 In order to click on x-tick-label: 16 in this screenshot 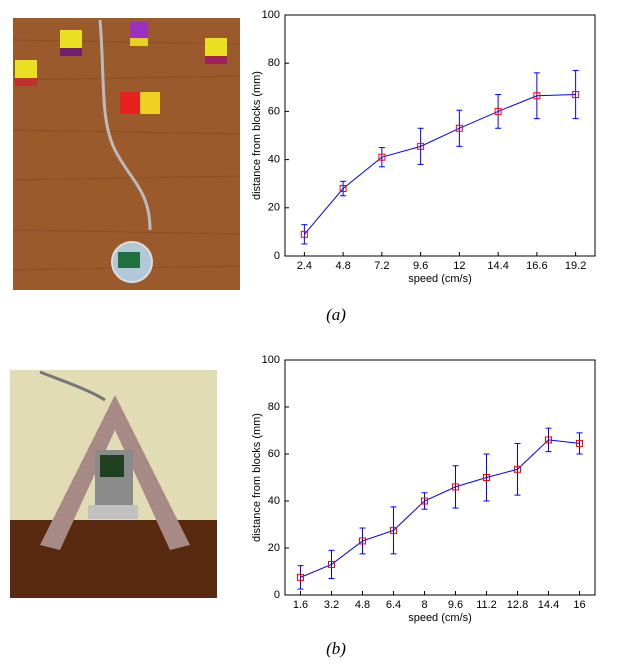, I will do `click(579, 605)`.